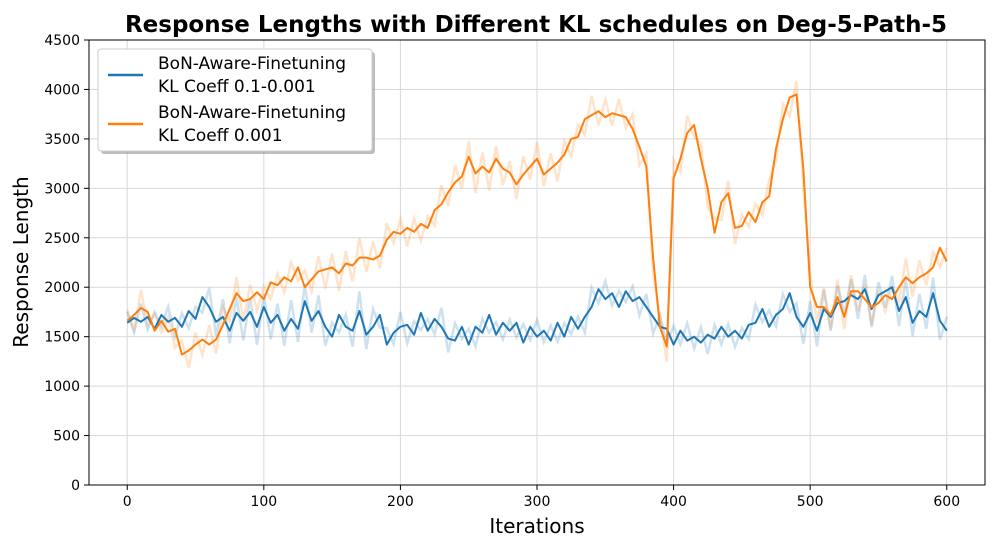 This screenshot has width=996, height=549. I want to click on legend-label-series-2-line-2: KL Coeff 0.001, so click(220, 136).